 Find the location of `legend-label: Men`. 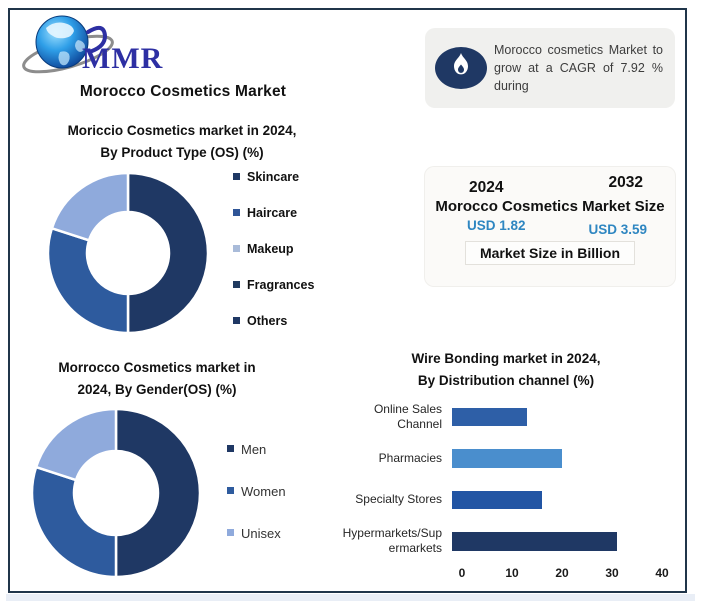

legend-label: Men is located at coordinates (254, 449).